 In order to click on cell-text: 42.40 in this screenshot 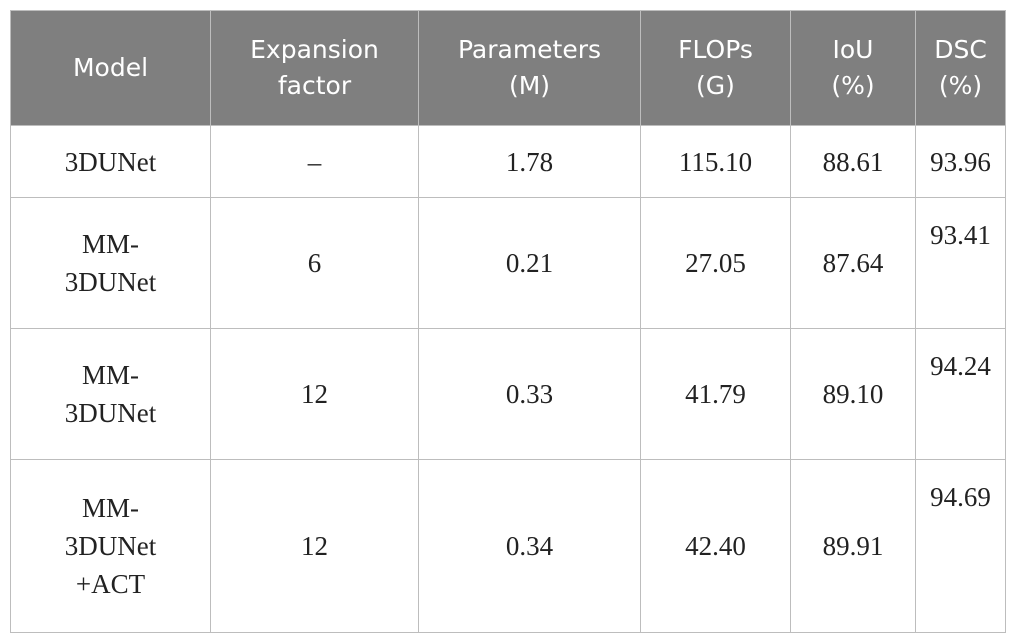, I will do `click(715, 546)`.